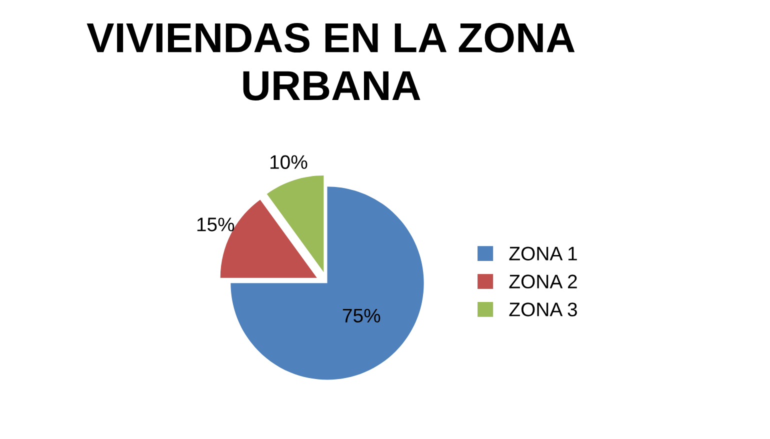  Describe the element at coordinates (289, 162) in the screenshot. I see `data-label: 10%` at that location.